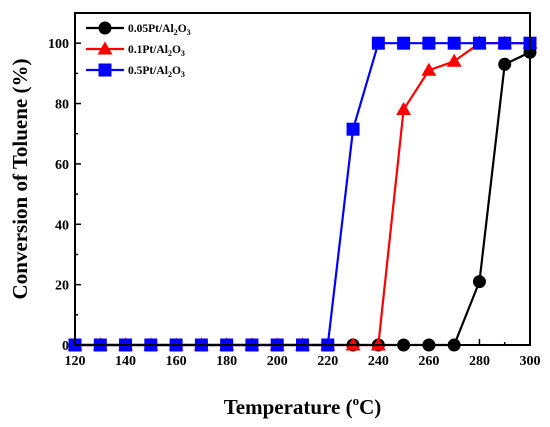 This screenshot has width=550, height=427. Describe the element at coordinates (327, 361) in the screenshot. I see `x-tick-label: 220` at that location.